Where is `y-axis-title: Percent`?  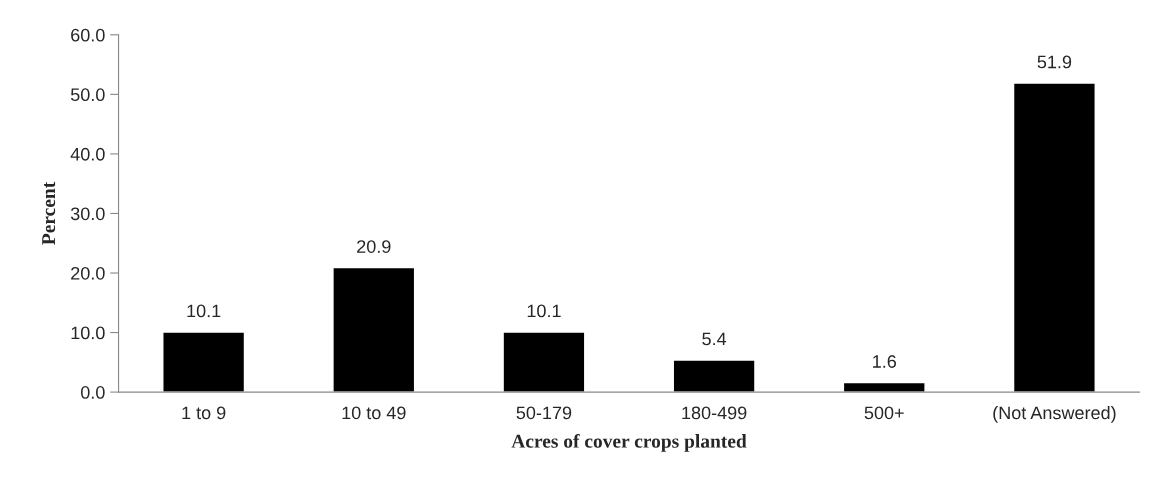
y-axis-title: Percent is located at coordinates (49, 213).